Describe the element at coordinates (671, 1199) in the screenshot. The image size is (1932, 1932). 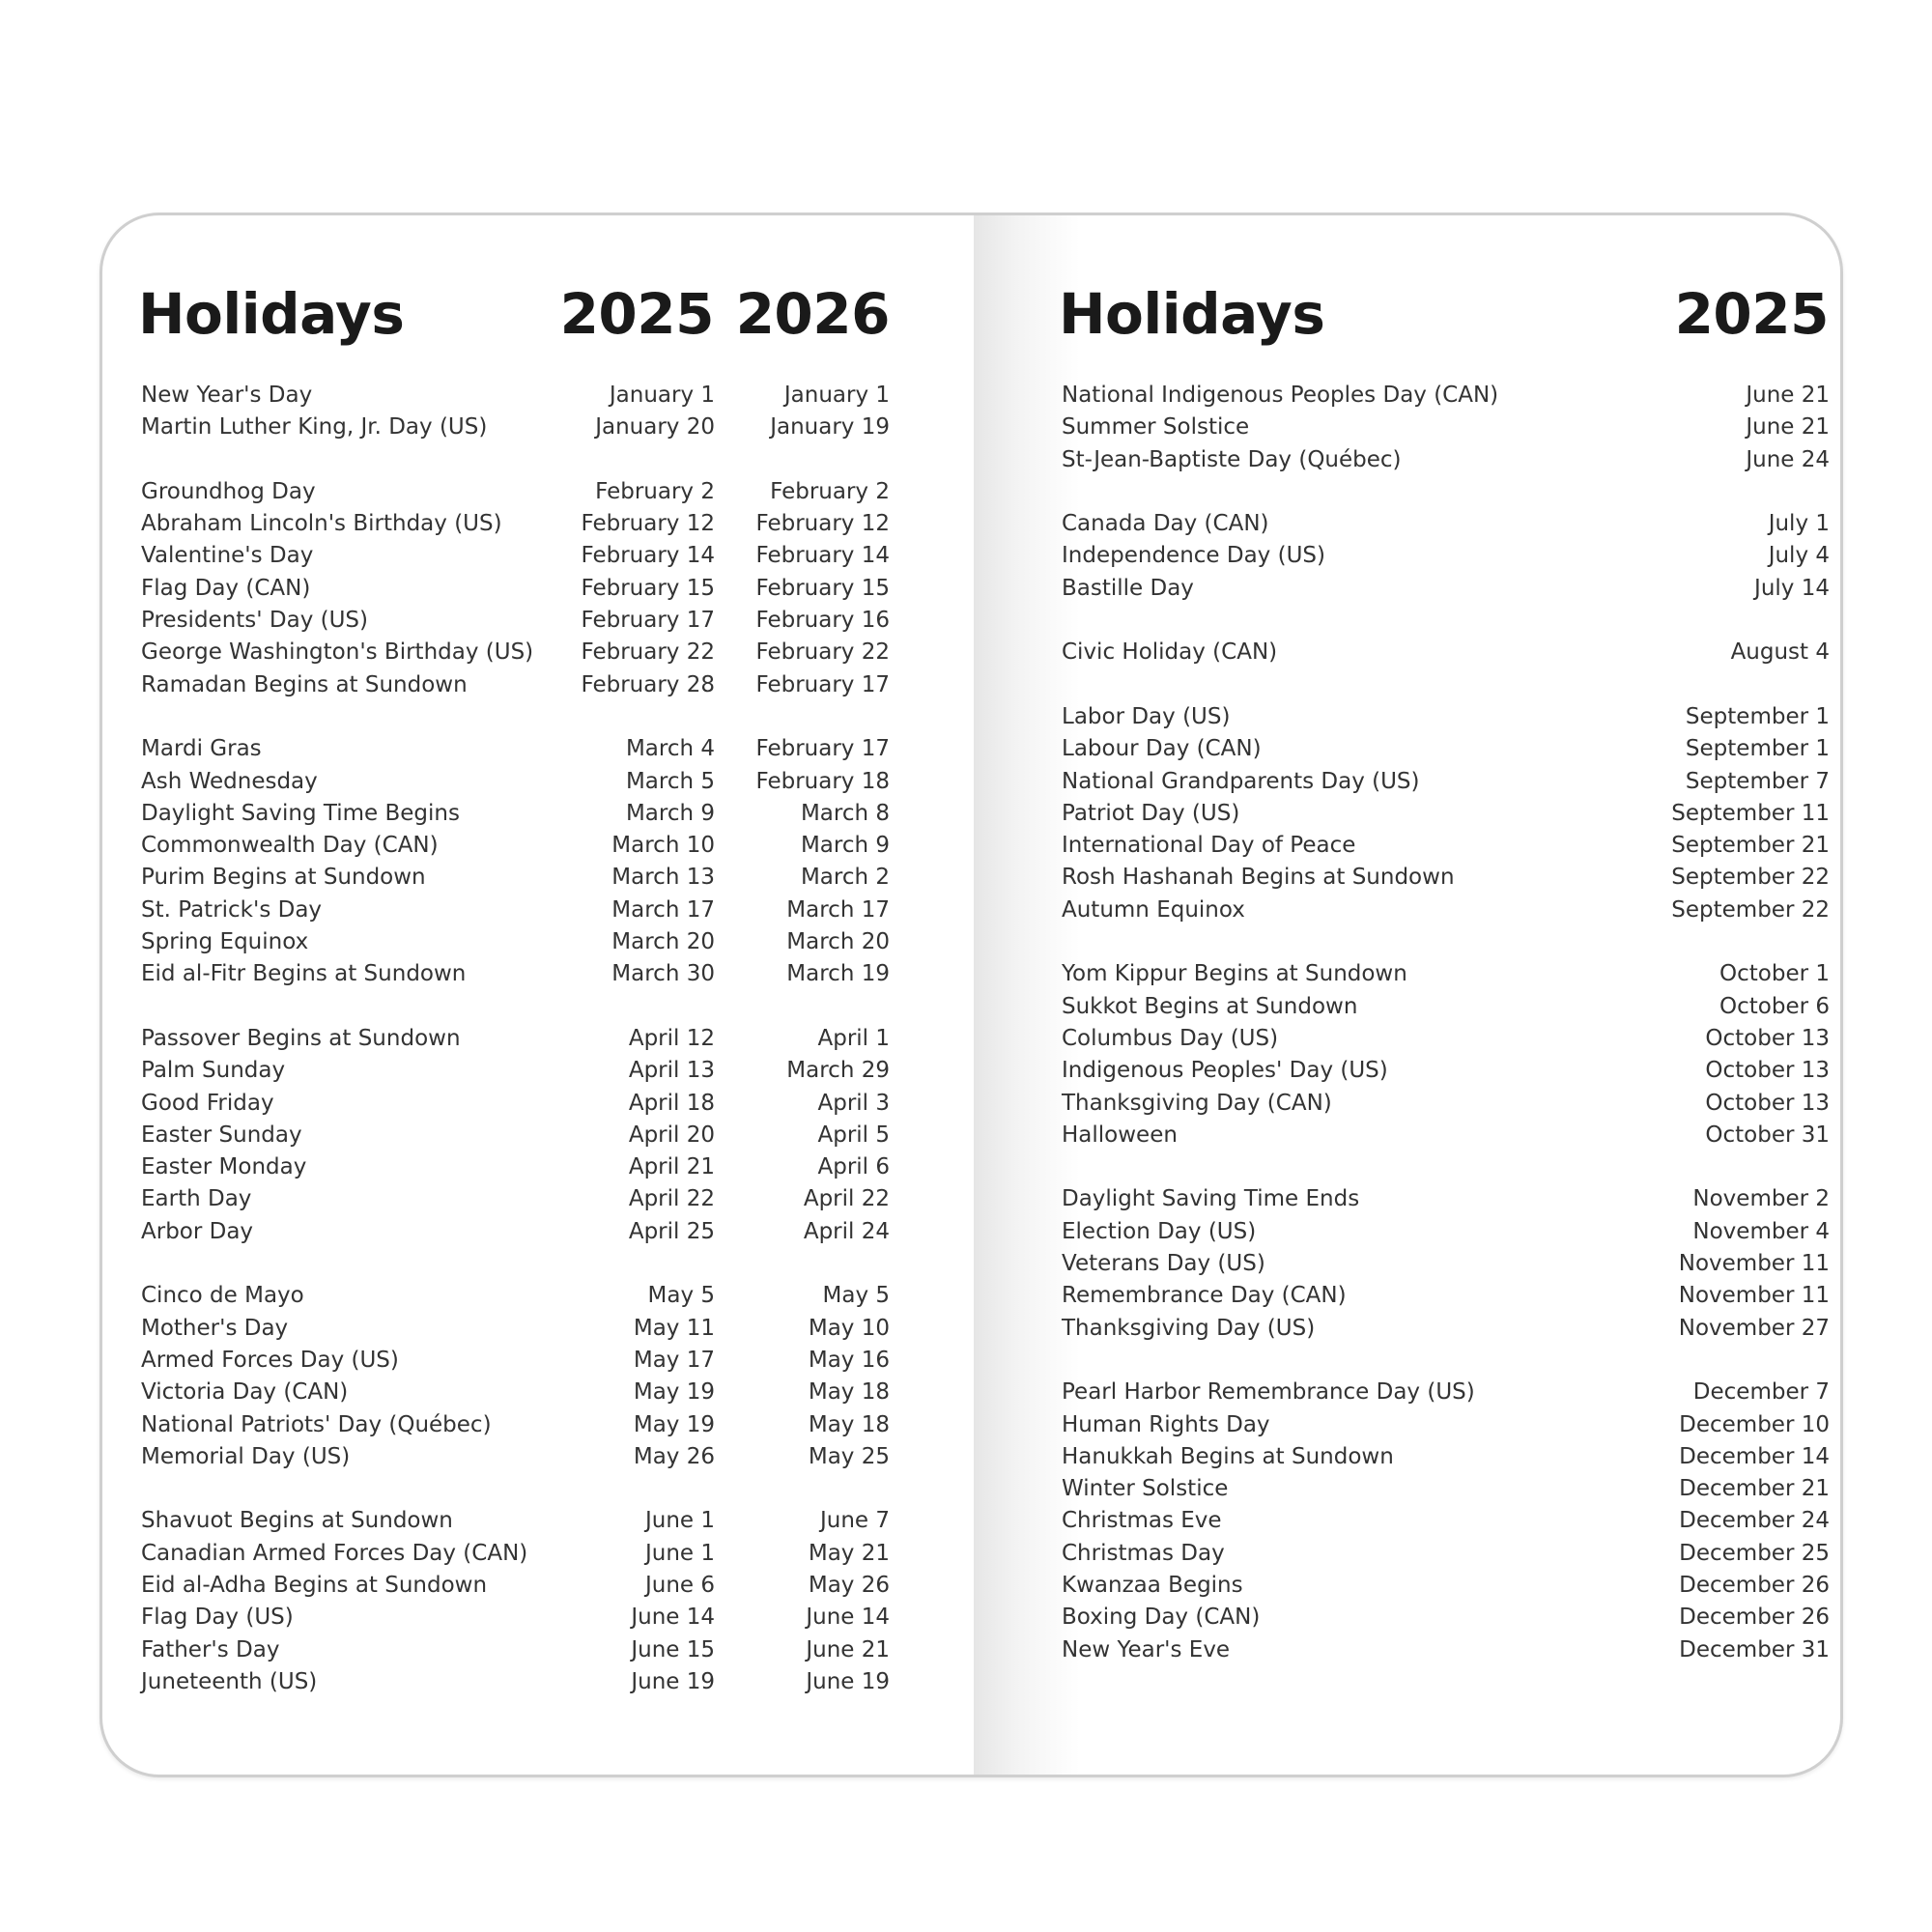
I see `date-2025: April 22` at that location.